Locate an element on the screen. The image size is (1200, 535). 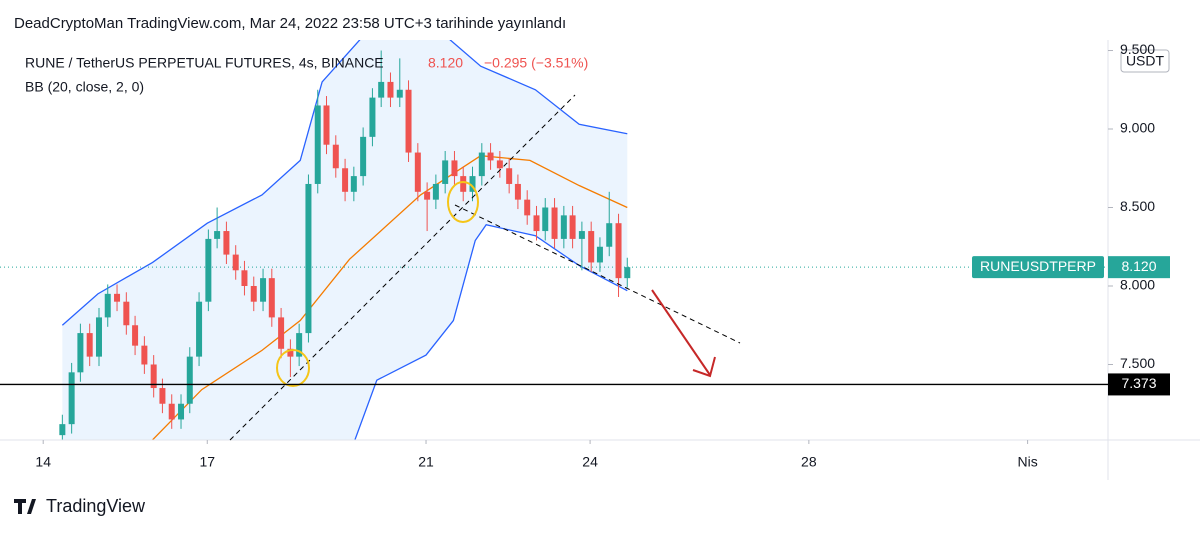
symbol-label: RUNEUSDTPERP is located at coordinates (1038, 266).